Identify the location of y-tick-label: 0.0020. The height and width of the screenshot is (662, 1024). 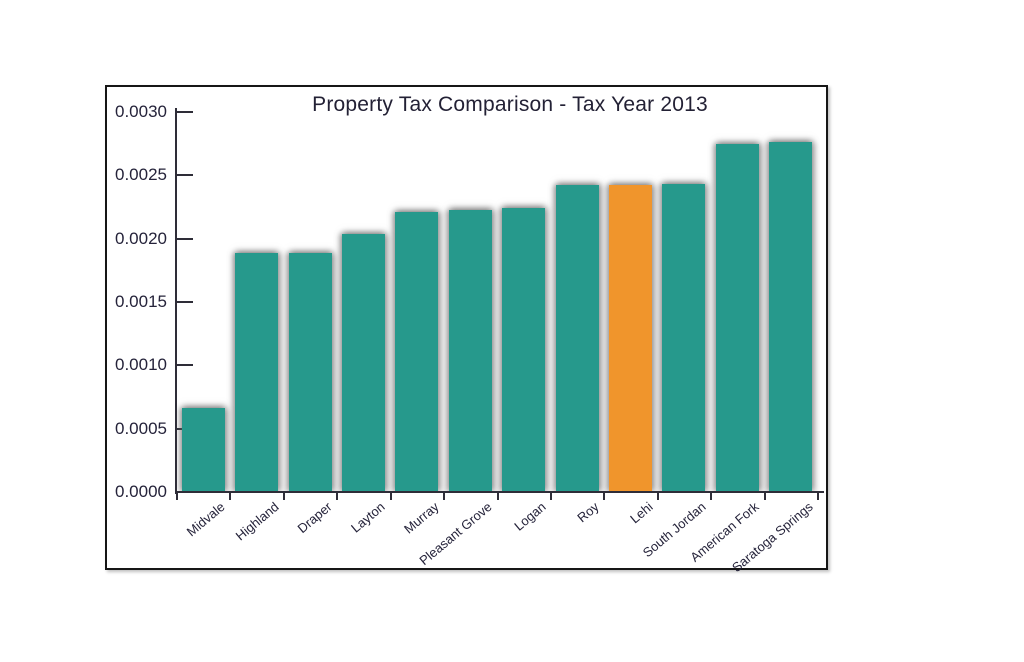
(141, 238).